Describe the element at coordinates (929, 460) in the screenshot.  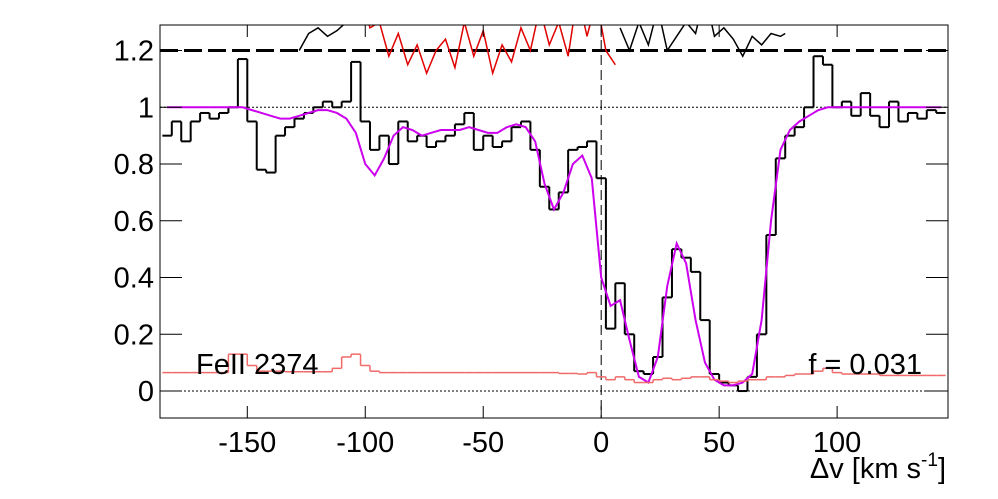
I see `x-axis-label-sup: -1` at that location.